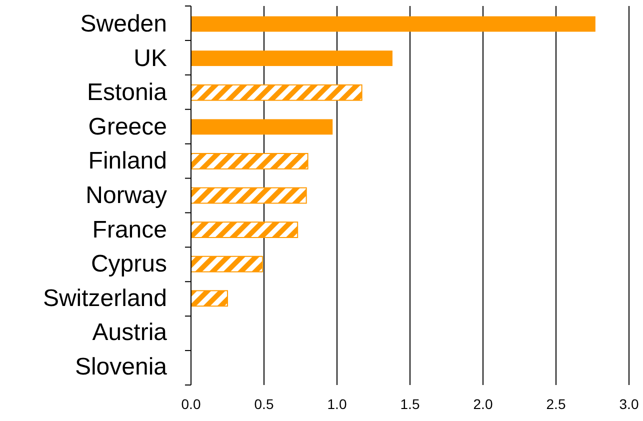 This screenshot has height=421, width=643. I want to click on x-tick-label: 2.5, so click(556, 404).